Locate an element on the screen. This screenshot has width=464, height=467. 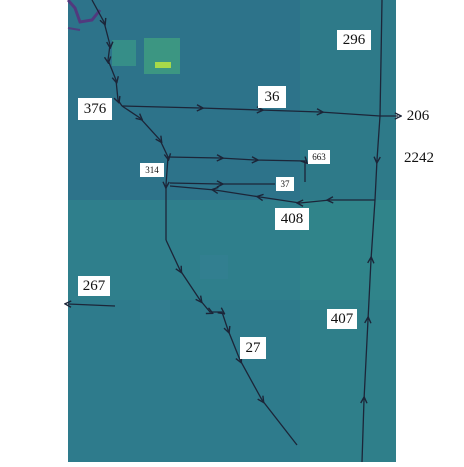
route-label-407: 407 is located at coordinates (342, 319).